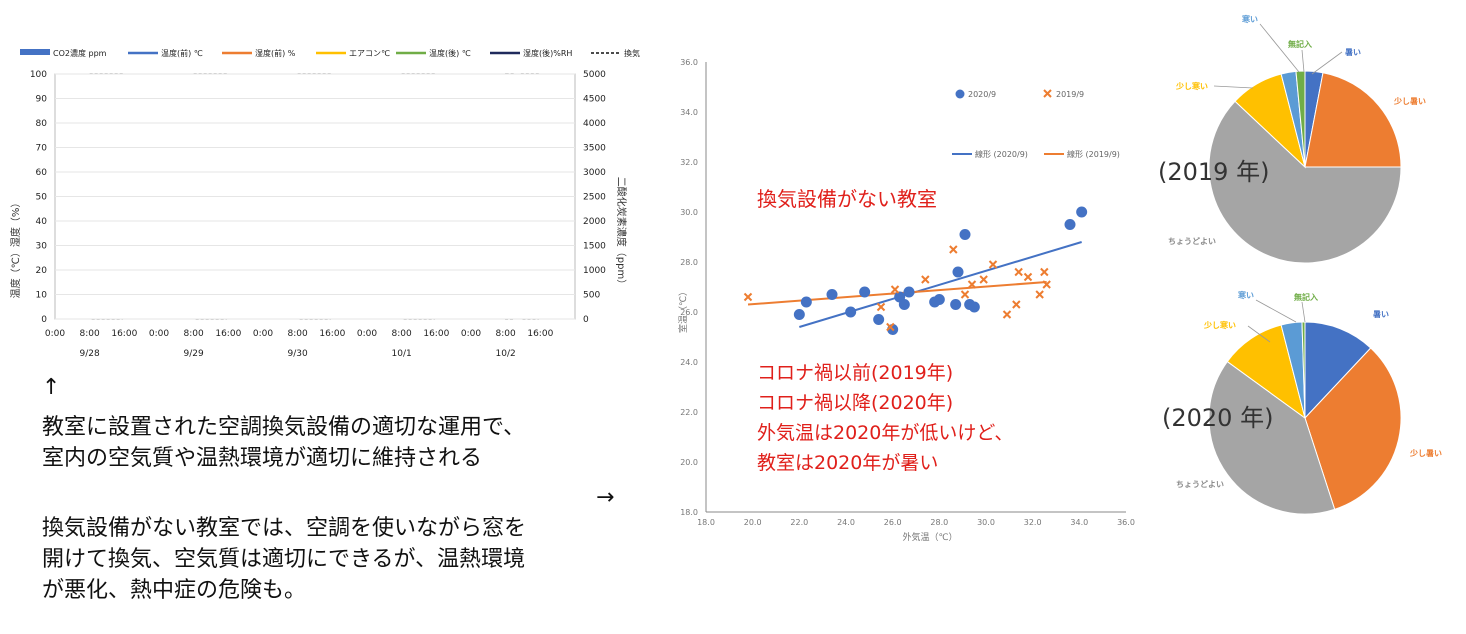  What do you see at coordinates (35, 52) in the screenshot?
I see `legend-swatch` at bounding box center [35, 52].